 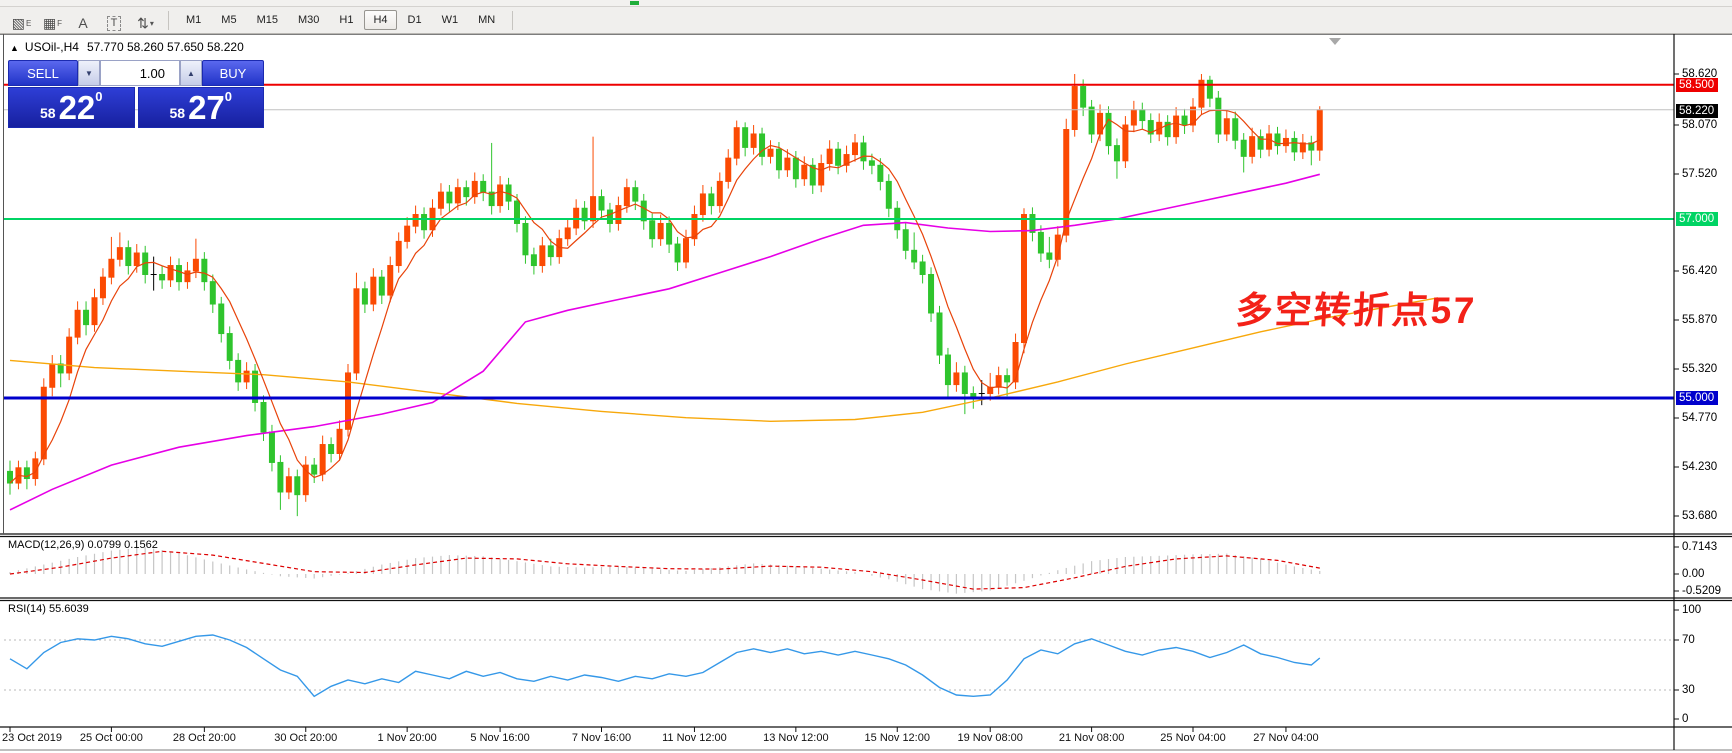 I want to click on volume-input, so click(x=140, y=73).